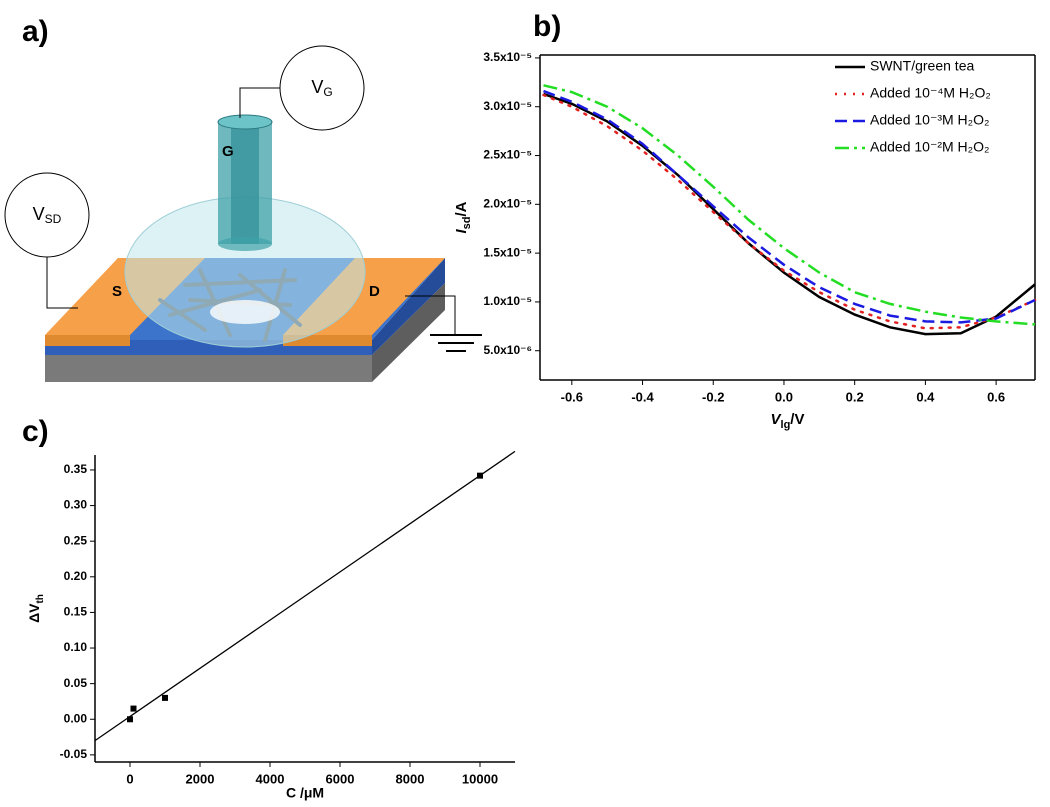 The height and width of the screenshot is (807, 1050). I want to click on drain-label: D, so click(374, 291).